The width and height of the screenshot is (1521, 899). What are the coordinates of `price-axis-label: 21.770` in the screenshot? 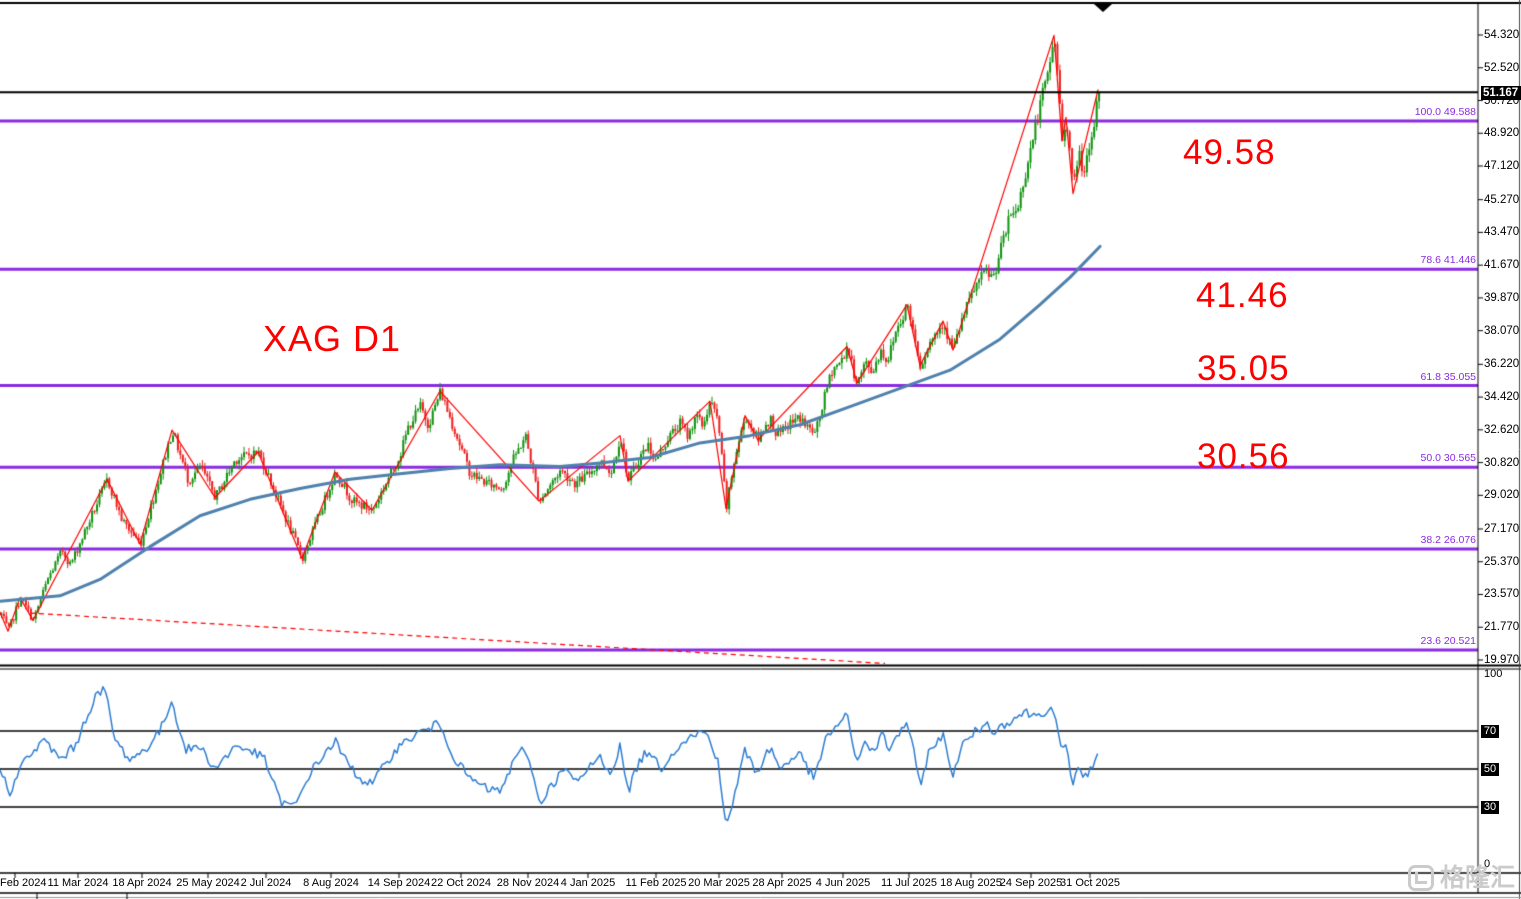 It's located at (1502, 627).